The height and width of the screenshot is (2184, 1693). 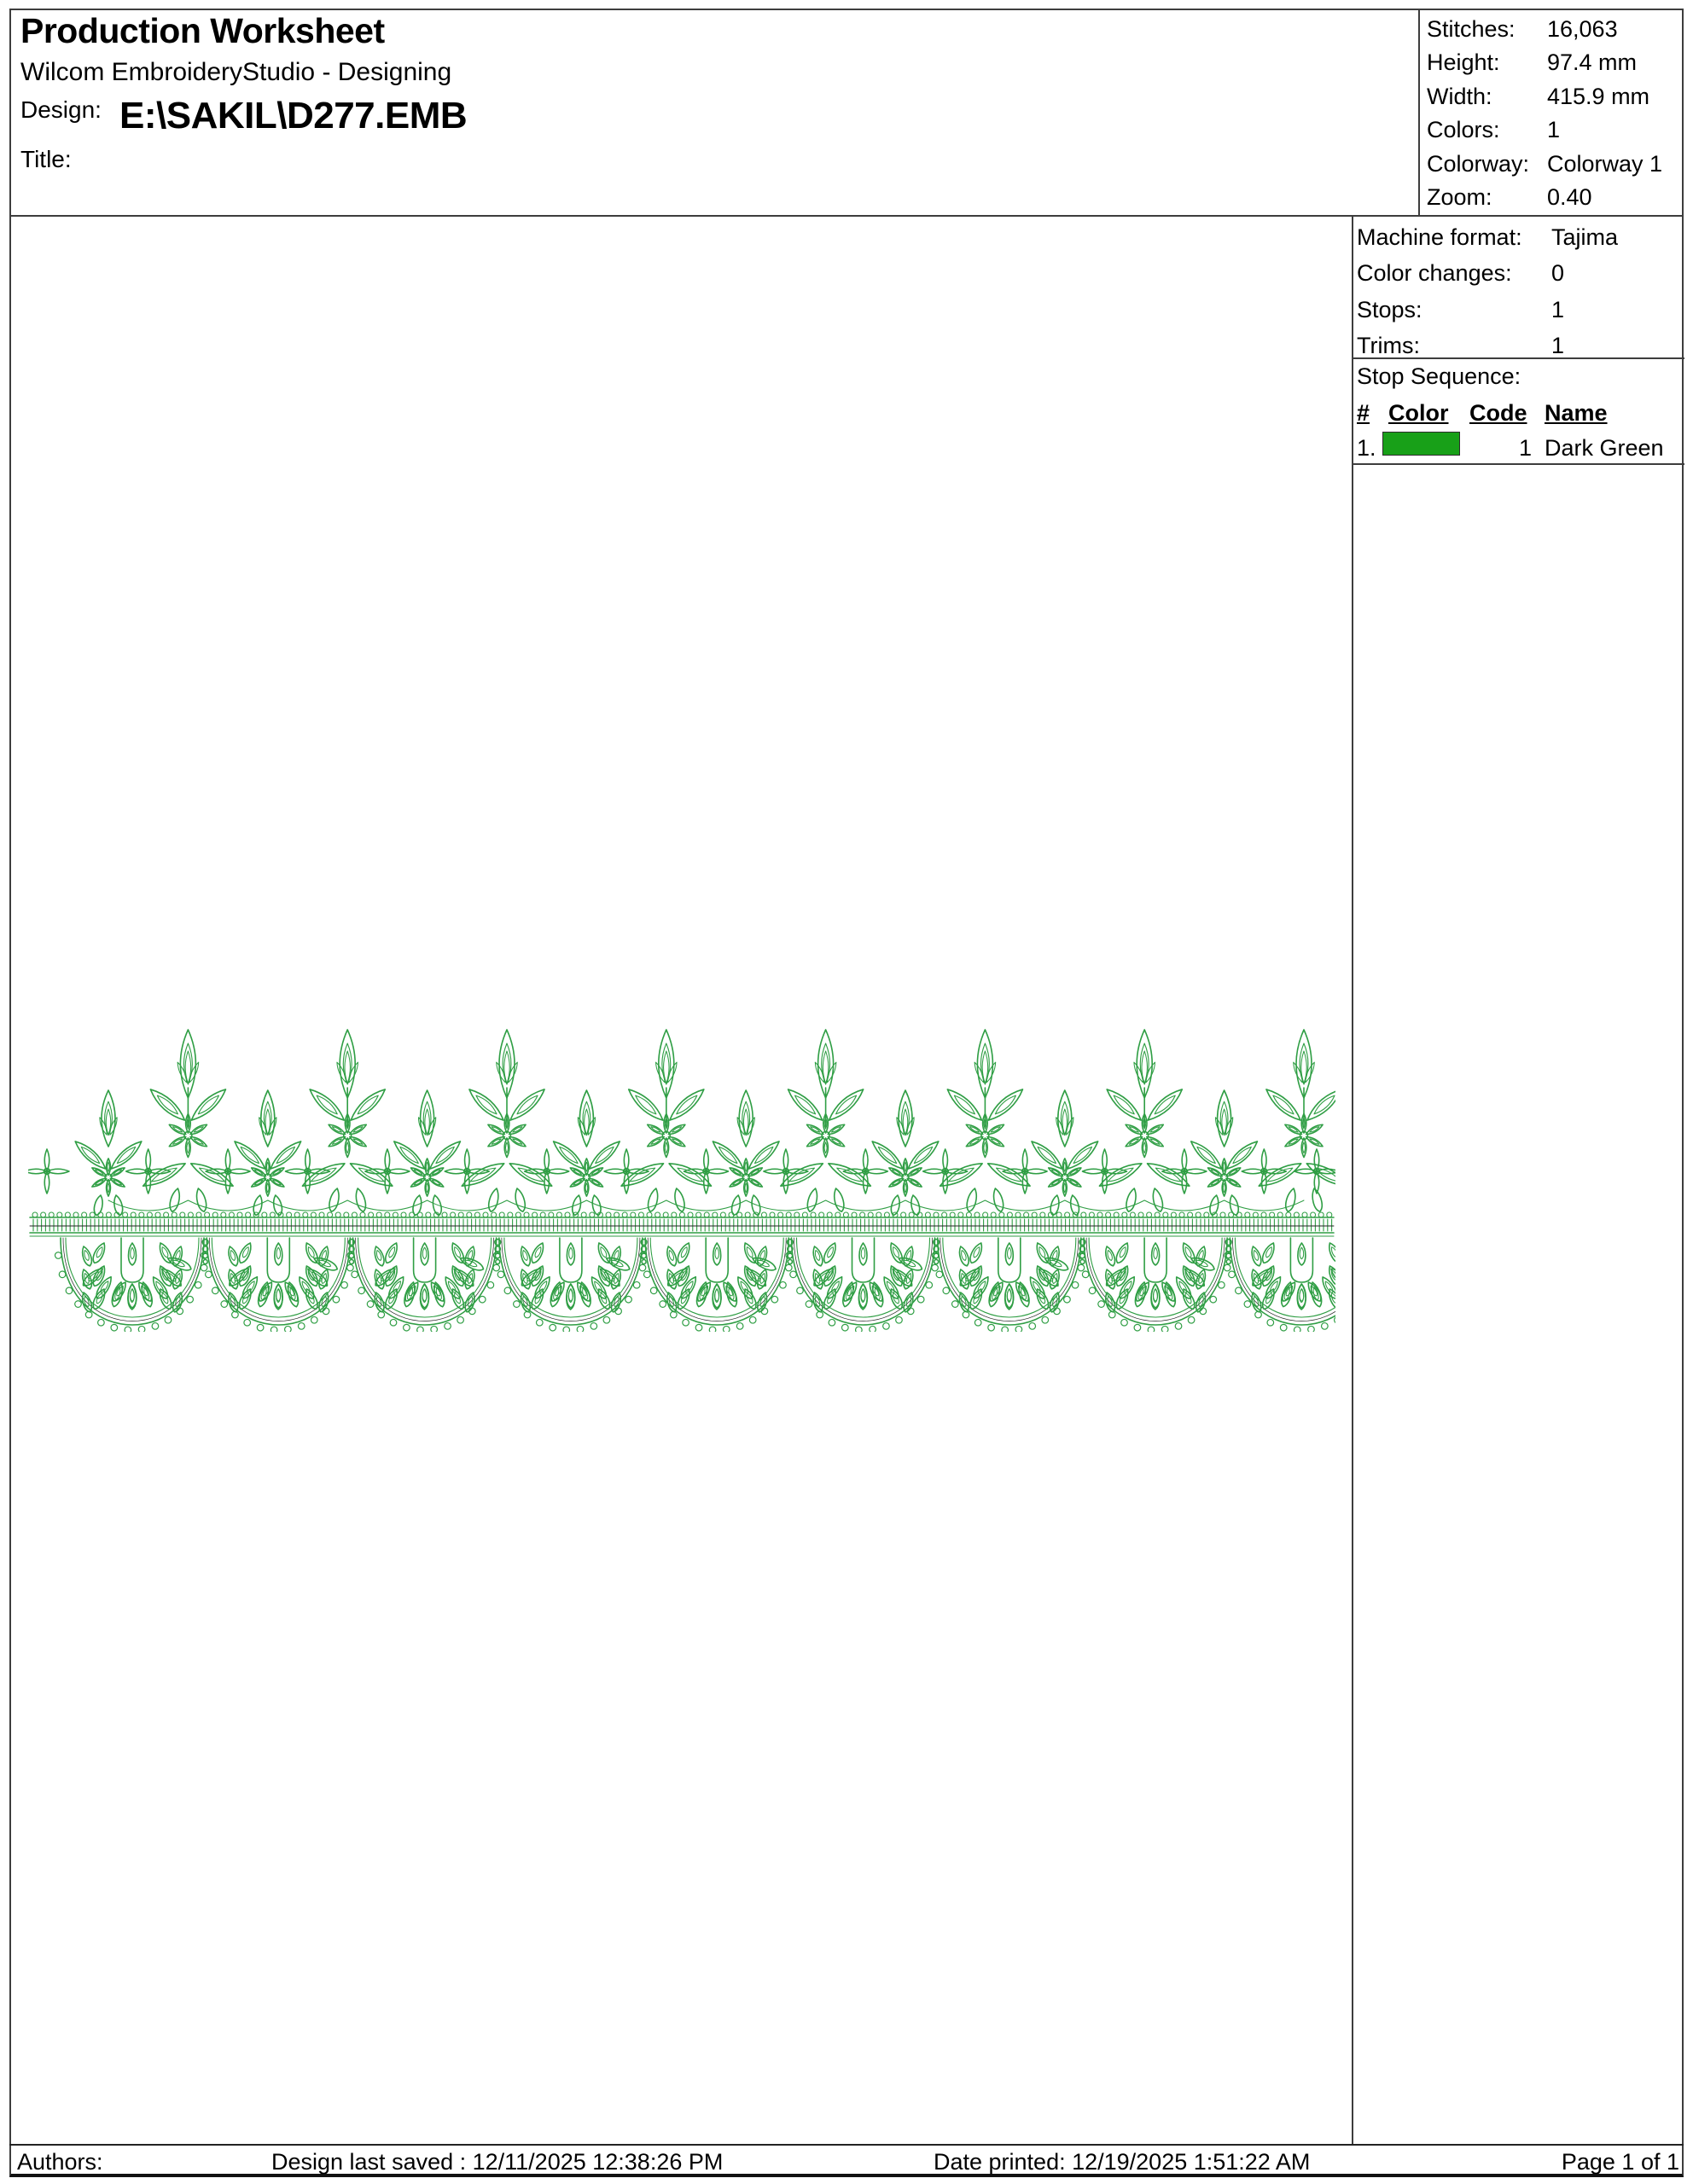 I want to click on stat-value: 16,063, so click(x=1582, y=29).